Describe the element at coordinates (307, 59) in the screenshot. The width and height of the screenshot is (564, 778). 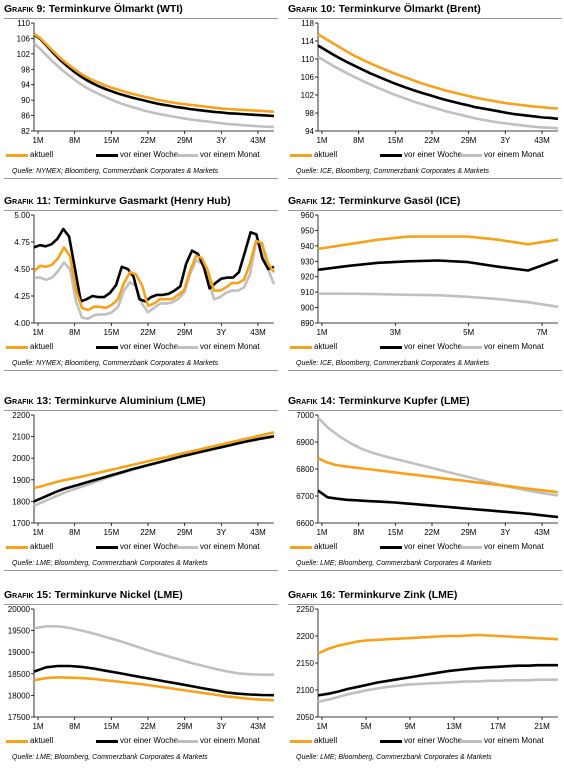
I see `y-tick-label: 110` at that location.